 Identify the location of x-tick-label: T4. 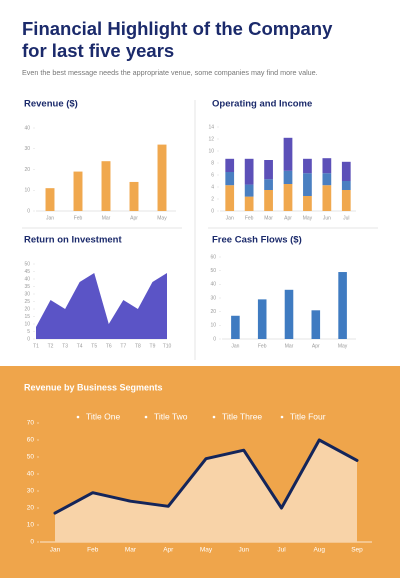
(80, 346).